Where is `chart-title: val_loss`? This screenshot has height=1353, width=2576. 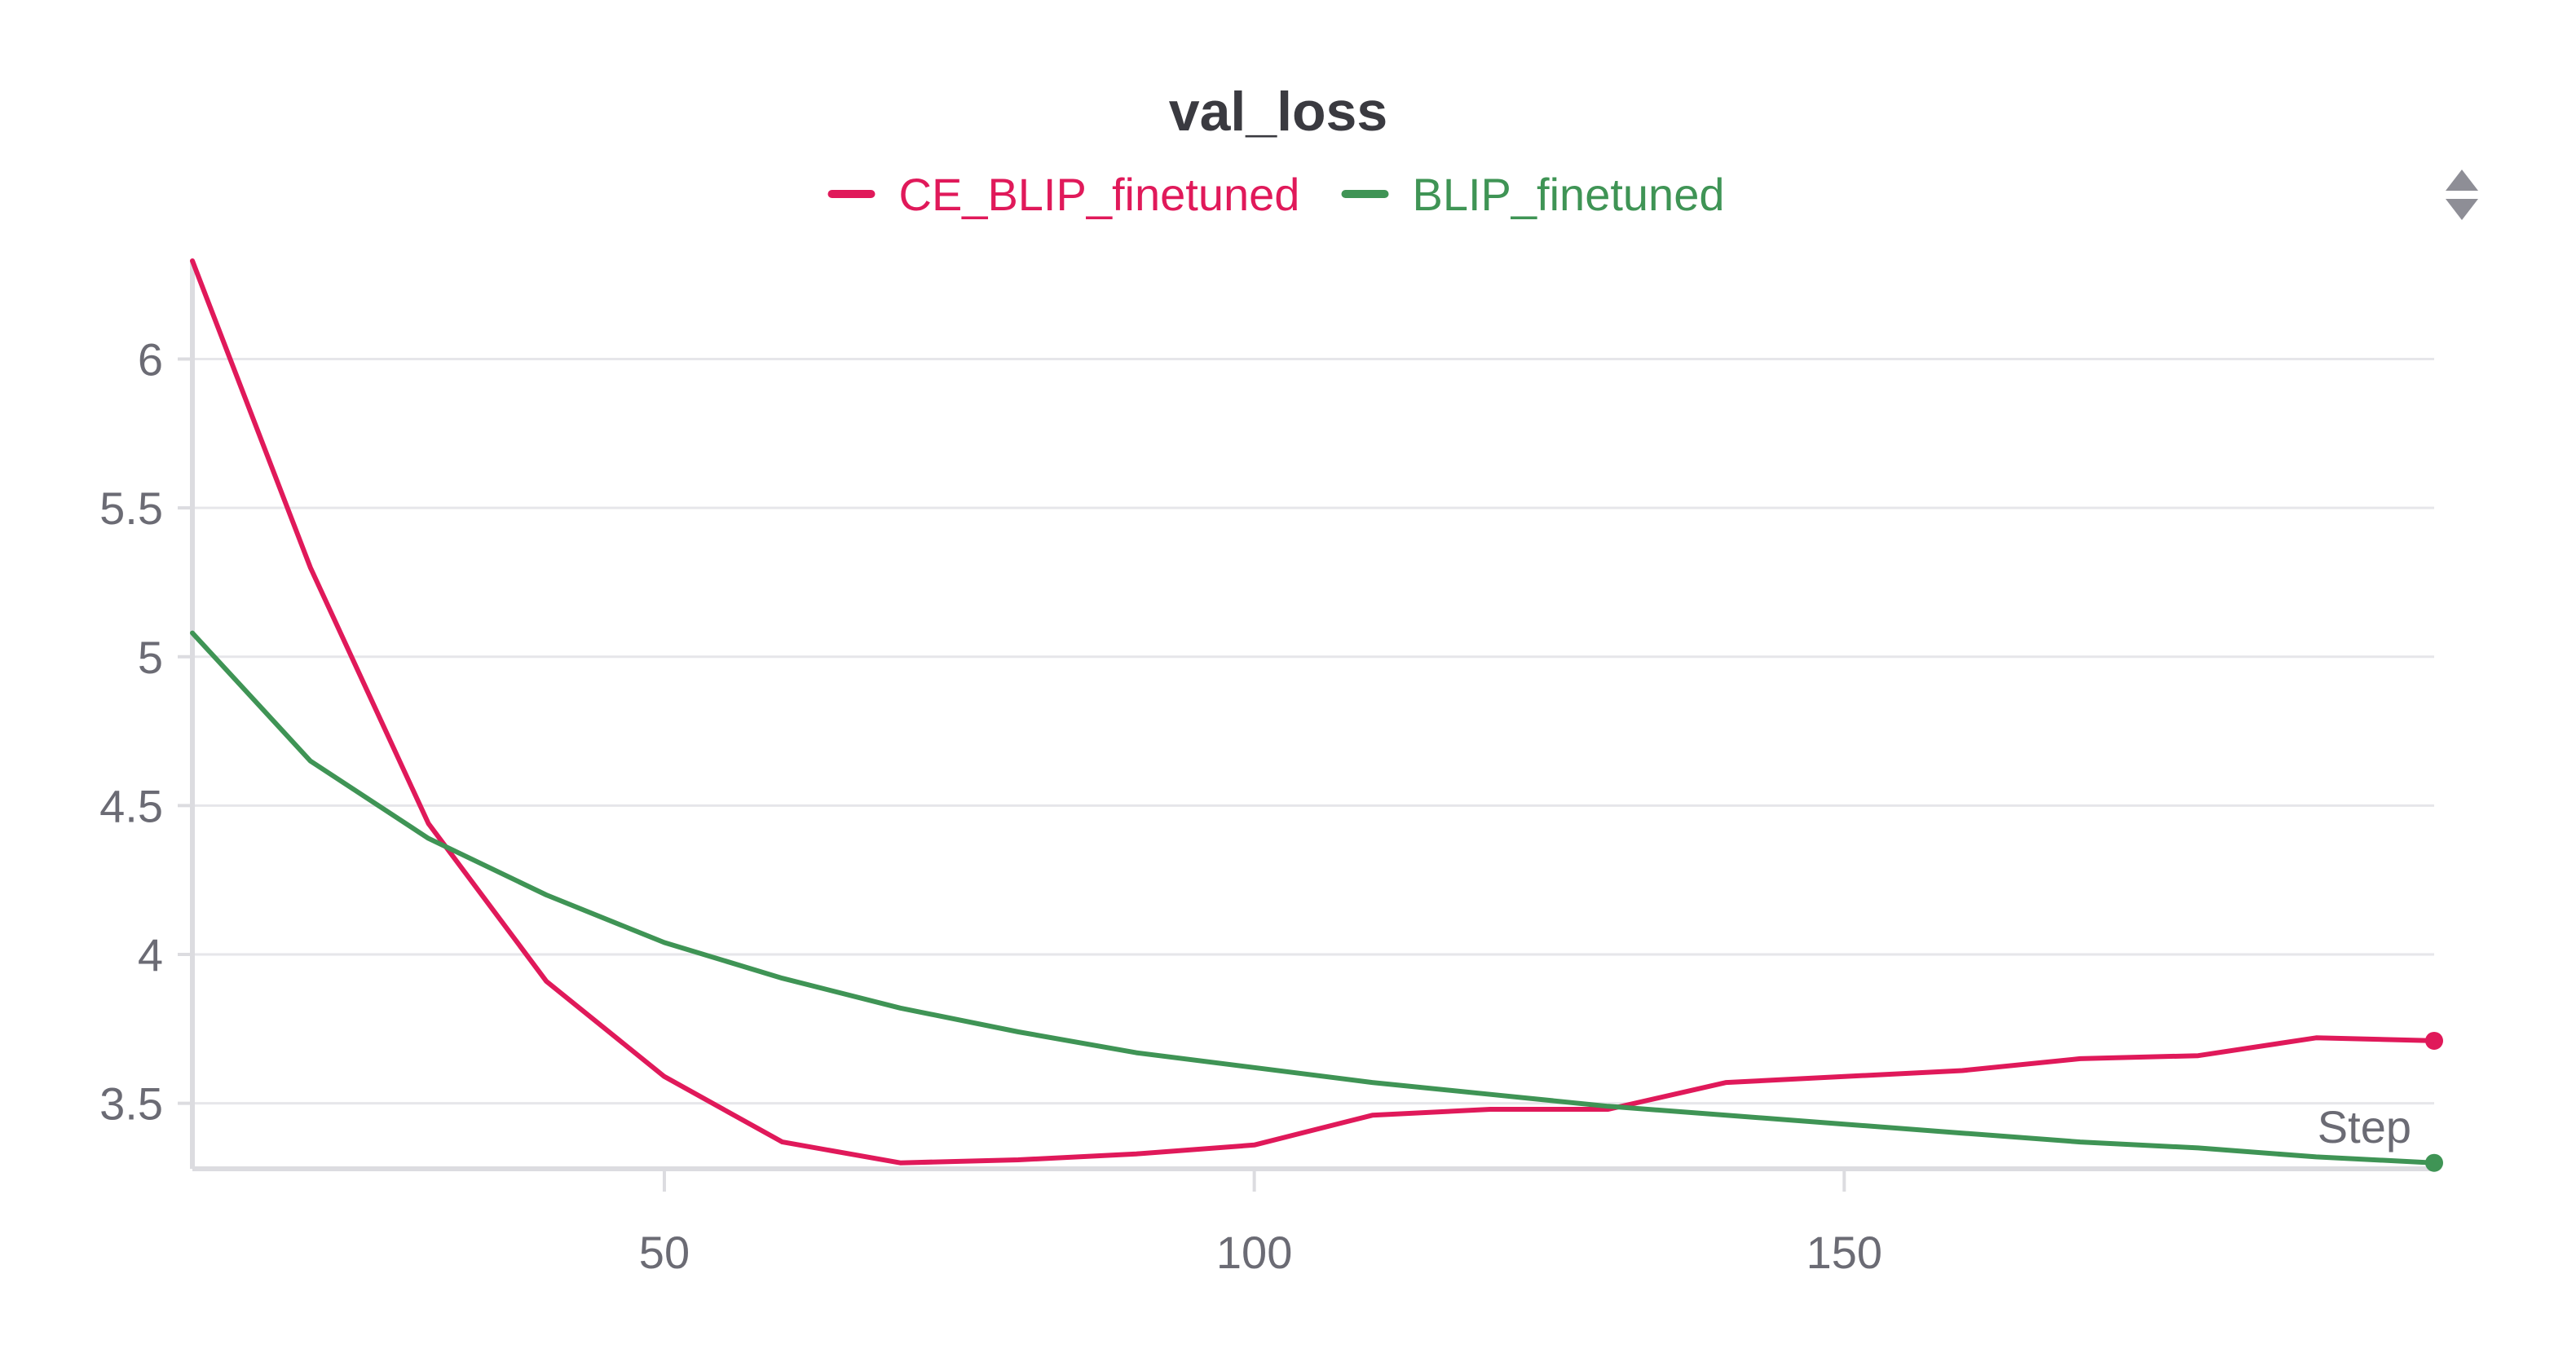
chart-title: val_loss is located at coordinates (1278, 112).